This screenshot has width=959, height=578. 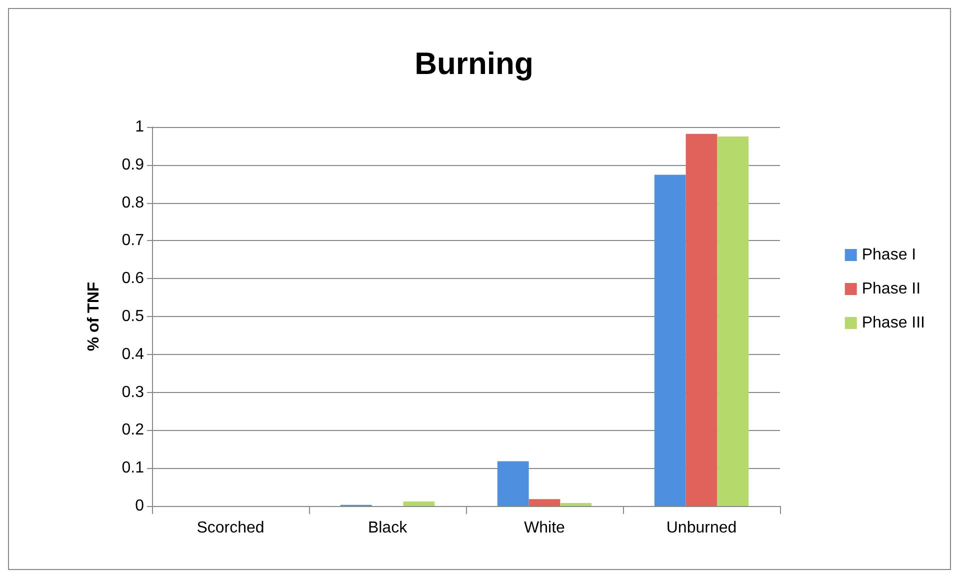 What do you see at coordinates (894, 323) in the screenshot?
I see `legend-label: Phase III` at bounding box center [894, 323].